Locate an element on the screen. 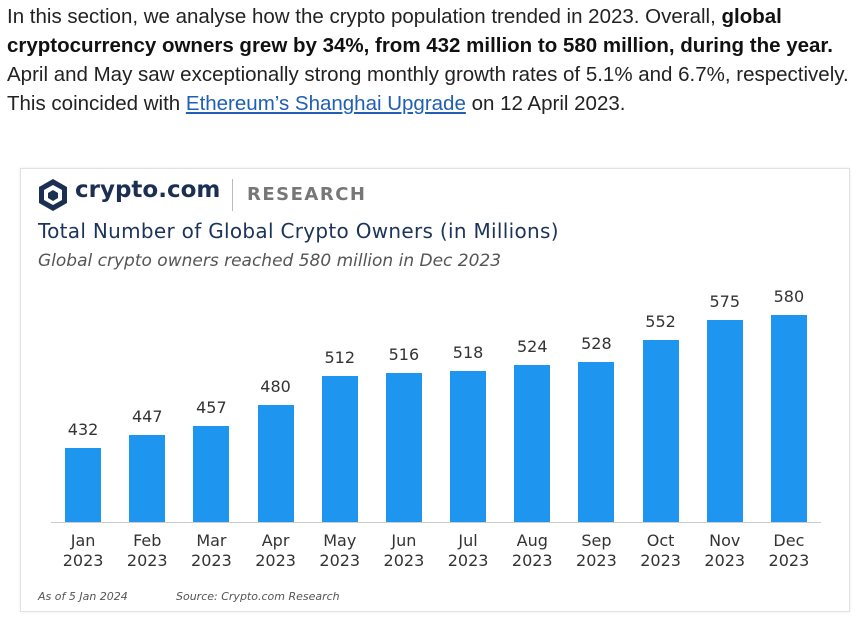  value-label: 528 is located at coordinates (596, 343).